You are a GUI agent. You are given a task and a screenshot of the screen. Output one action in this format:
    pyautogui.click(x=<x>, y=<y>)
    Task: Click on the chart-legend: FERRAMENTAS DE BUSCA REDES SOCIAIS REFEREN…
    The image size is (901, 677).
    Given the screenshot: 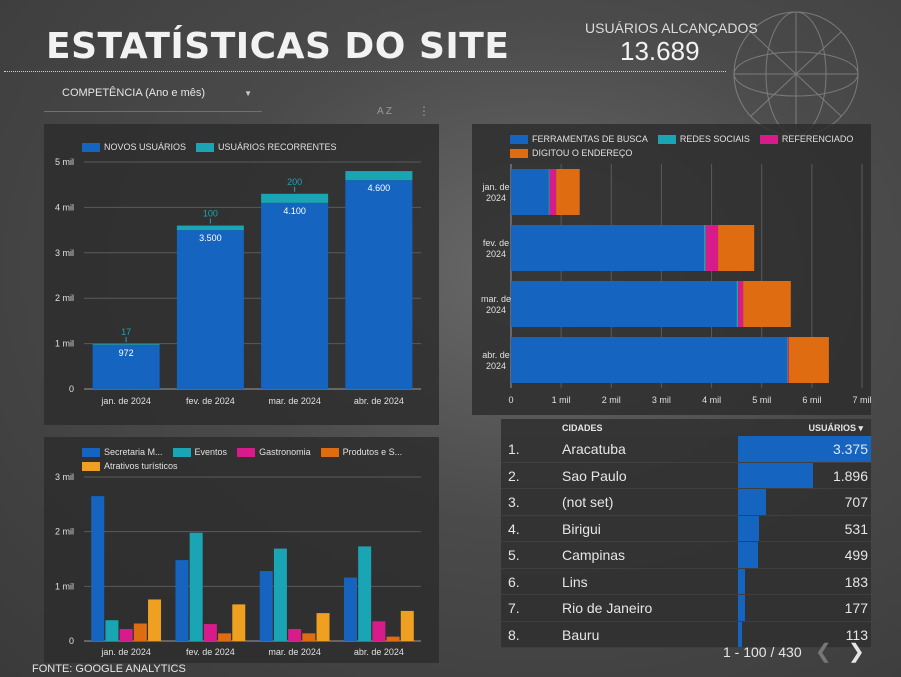 What is the action you would take?
    pyautogui.click(x=687, y=146)
    